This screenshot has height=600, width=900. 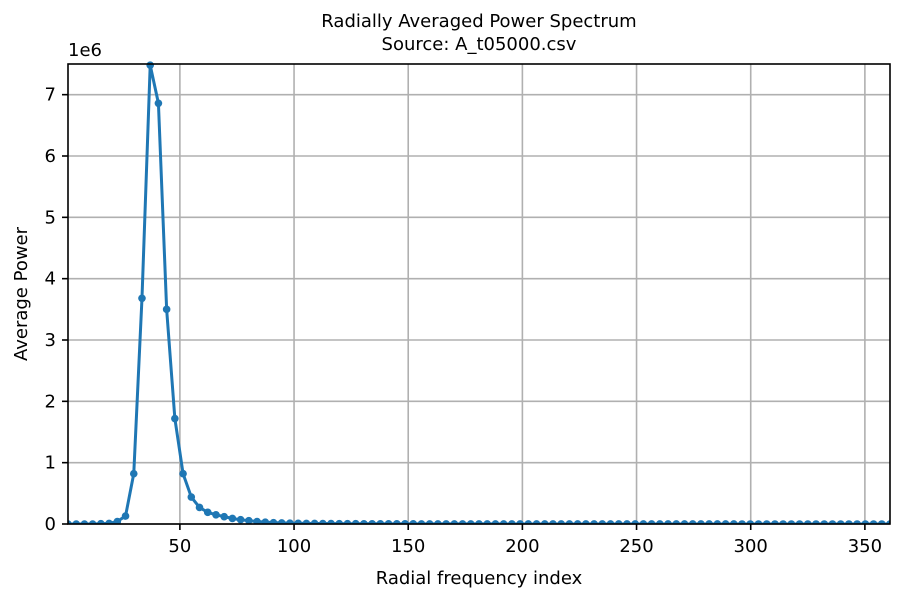 What do you see at coordinates (50, 524) in the screenshot?
I see `y-tick-label: 0` at bounding box center [50, 524].